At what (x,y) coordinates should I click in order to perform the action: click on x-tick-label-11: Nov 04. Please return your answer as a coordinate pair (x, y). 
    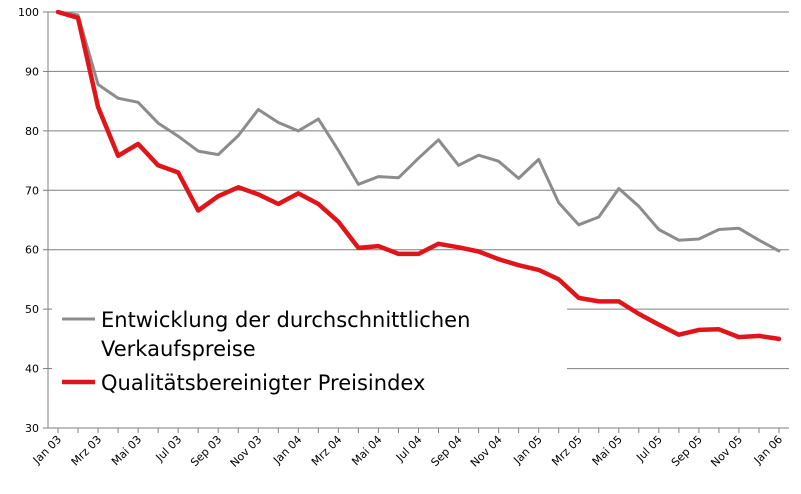
    Looking at the image, I should click on (486, 451).